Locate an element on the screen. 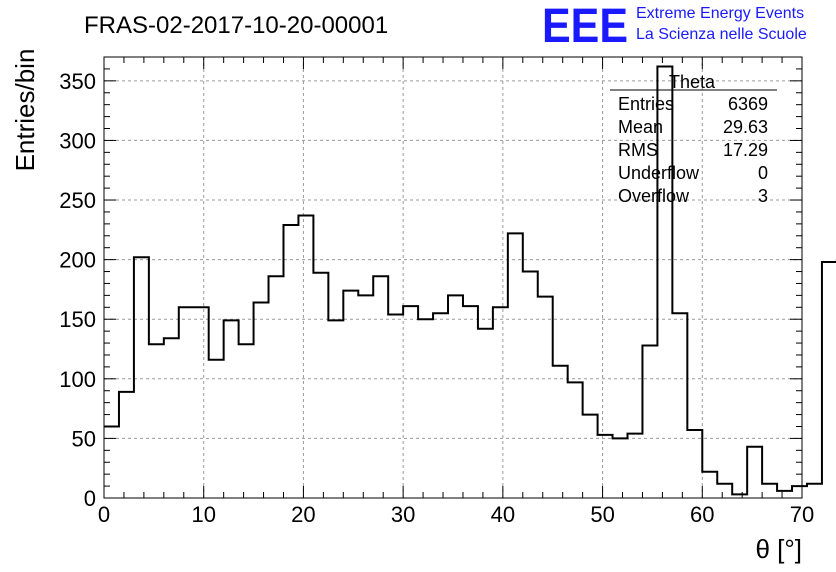 This screenshot has height=572, width=836. x-tick-label: 10 is located at coordinates (203, 514).